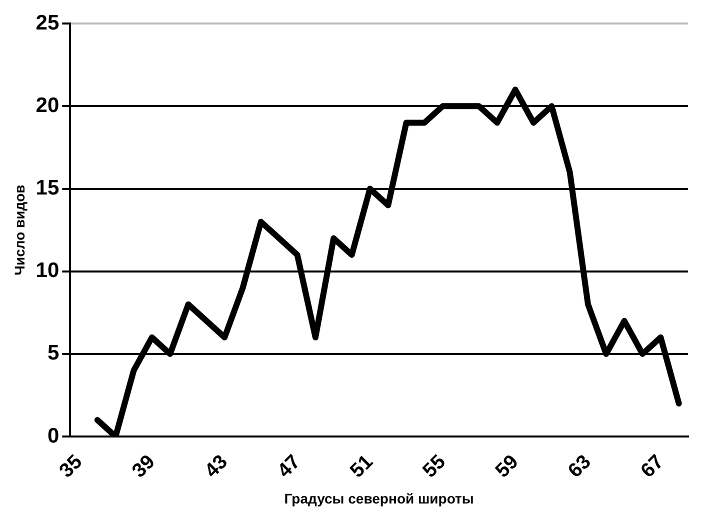 The width and height of the screenshot is (708, 520). Describe the element at coordinates (19, 230) in the screenshot. I see `y-axis-title: Число видов` at that location.